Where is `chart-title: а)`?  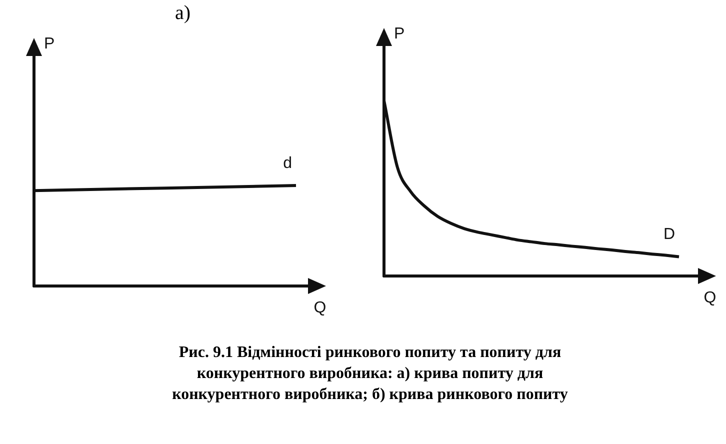 chart-title: а) is located at coordinates (183, 13).